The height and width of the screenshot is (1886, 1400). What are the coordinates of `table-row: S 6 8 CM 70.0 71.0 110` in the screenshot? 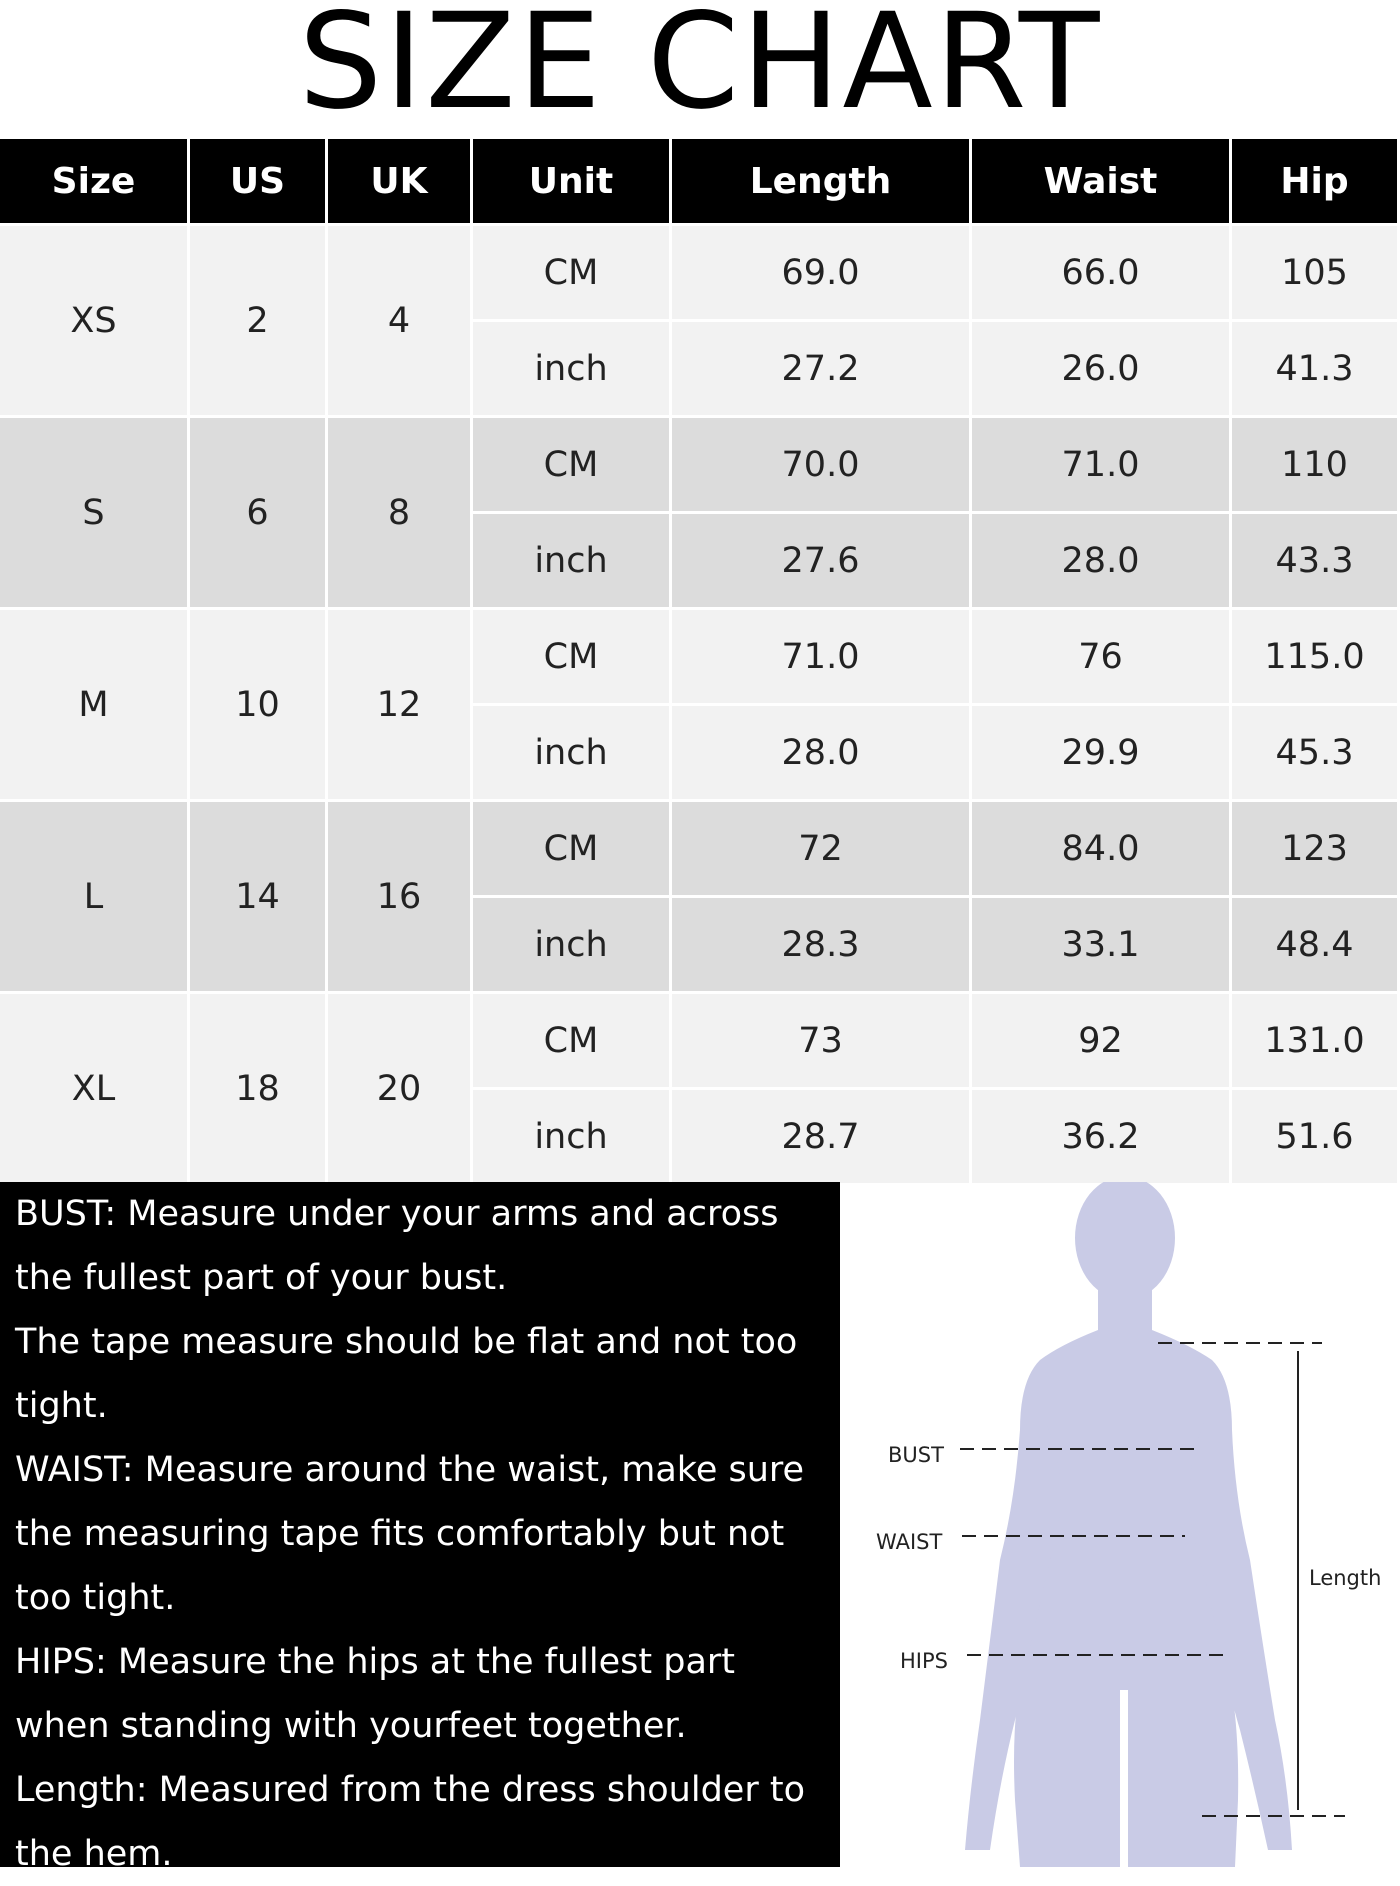 It's located at (698, 512).